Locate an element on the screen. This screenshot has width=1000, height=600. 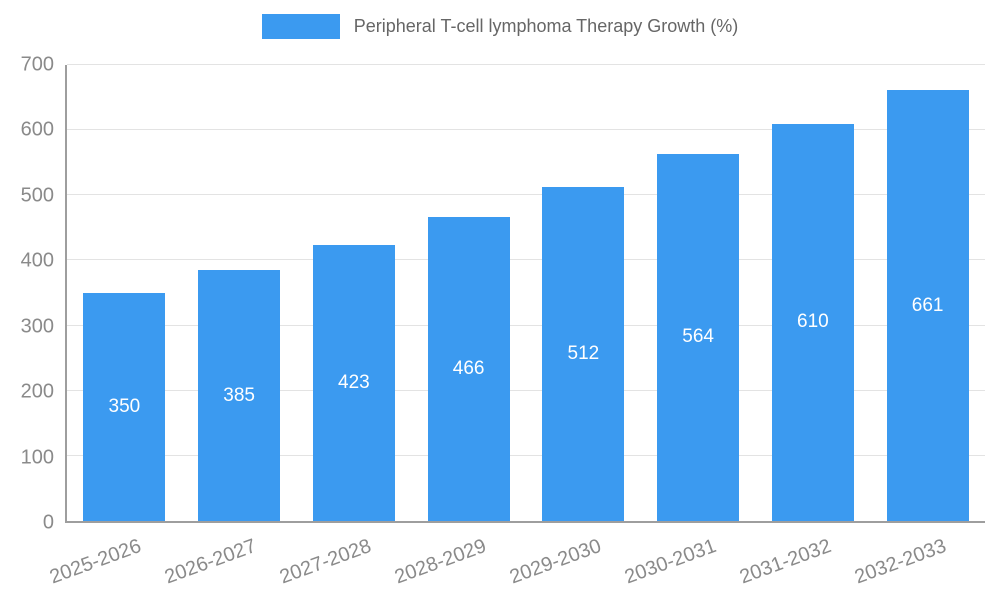
bar-slot: 423 is located at coordinates (354, 293).